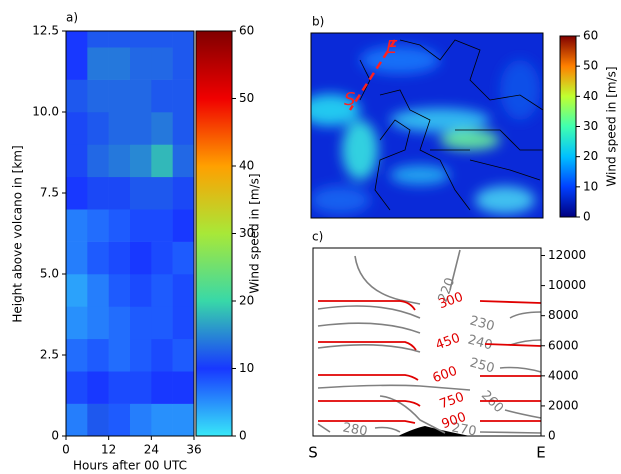 This screenshot has width=621, height=474. What do you see at coordinates (49, 193) in the screenshot?
I see `y-tick-label: 7.5` at bounding box center [49, 193].